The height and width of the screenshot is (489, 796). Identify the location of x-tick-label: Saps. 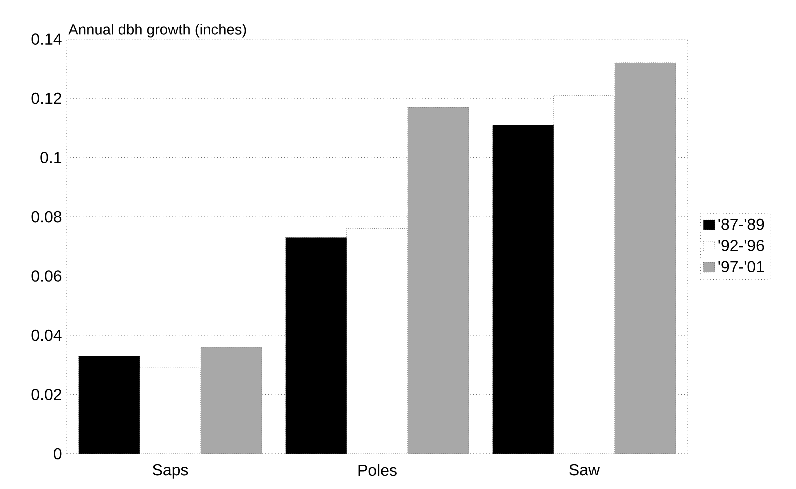
(170, 471).